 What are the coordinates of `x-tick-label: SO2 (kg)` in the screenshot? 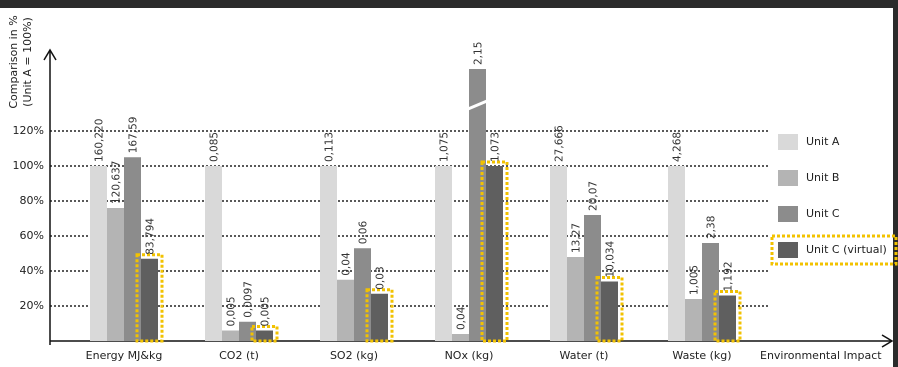 It's located at (354, 355).